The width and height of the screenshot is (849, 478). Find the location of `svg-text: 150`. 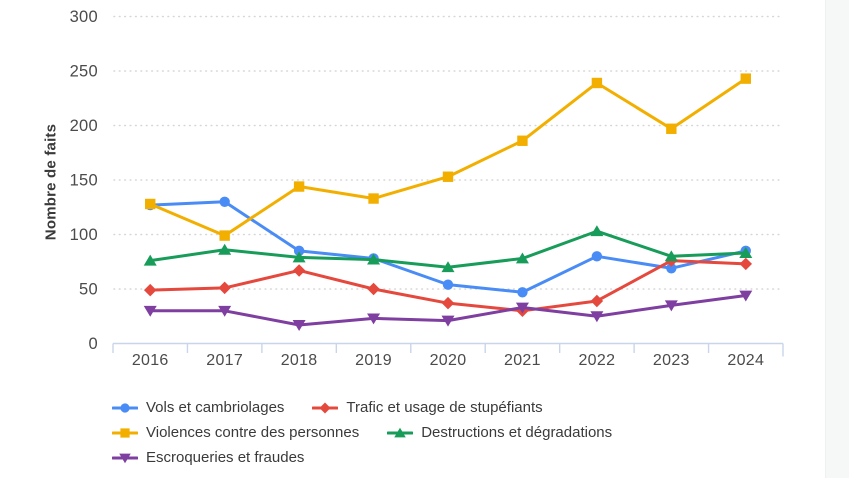

svg-text: 150 is located at coordinates (84, 181).